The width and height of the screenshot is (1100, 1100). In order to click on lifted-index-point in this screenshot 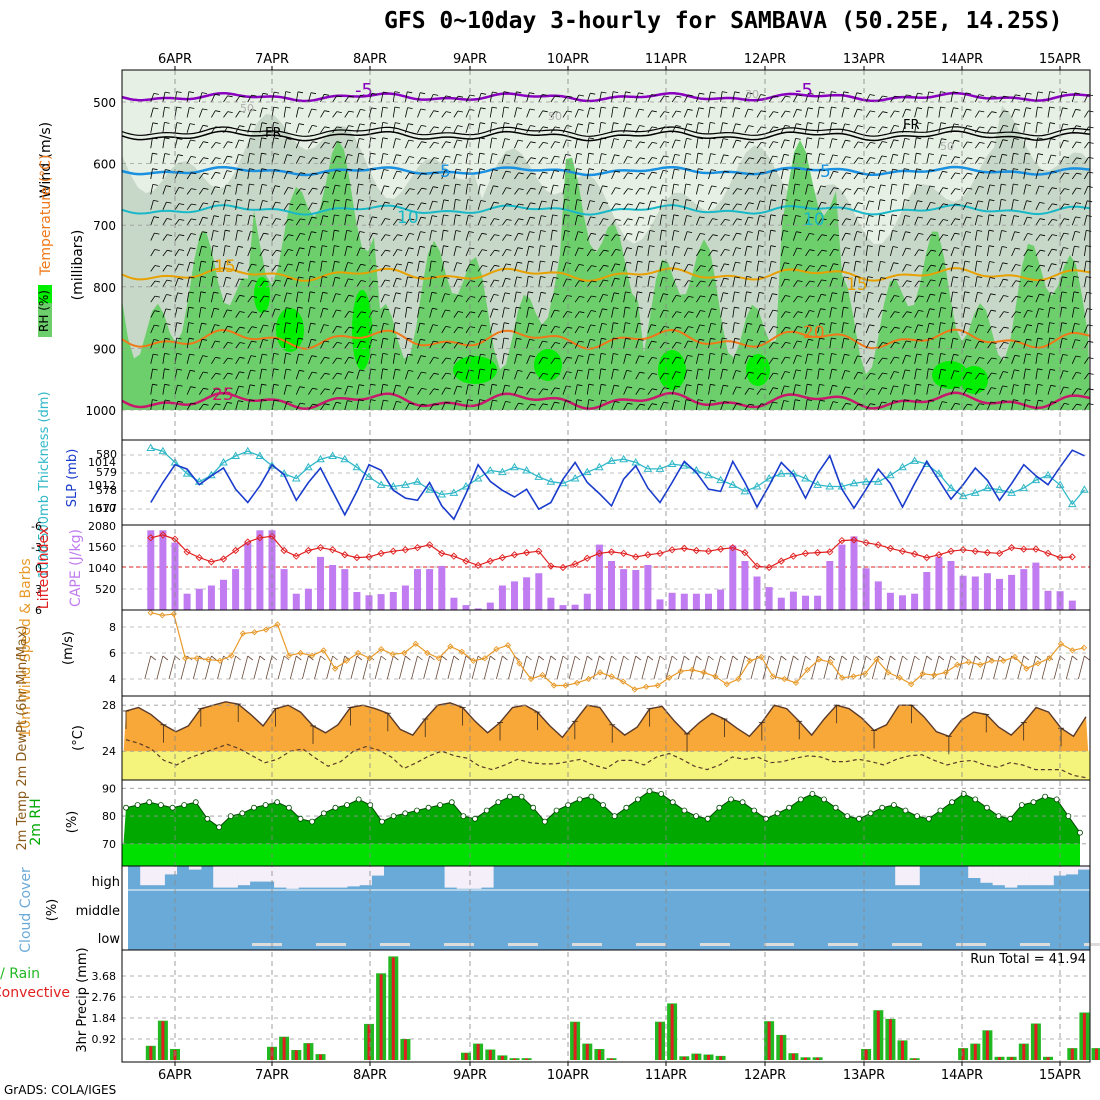, I will do `click(878, 545)`.